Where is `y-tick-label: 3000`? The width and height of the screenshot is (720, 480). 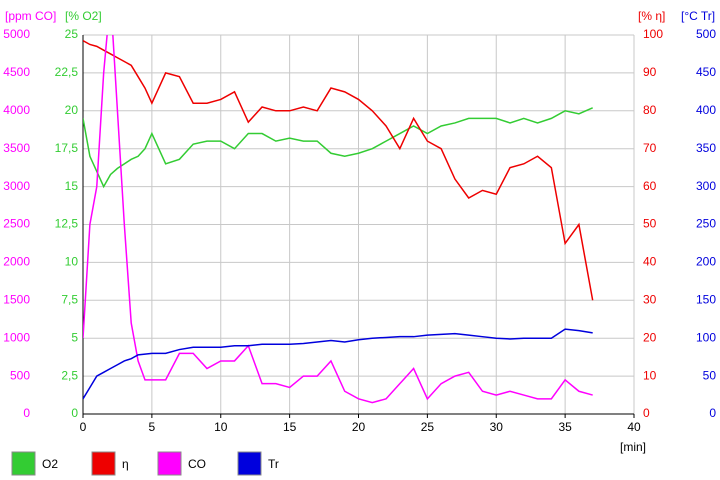
y-tick-label: 3000 is located at coordinates (16, 186).